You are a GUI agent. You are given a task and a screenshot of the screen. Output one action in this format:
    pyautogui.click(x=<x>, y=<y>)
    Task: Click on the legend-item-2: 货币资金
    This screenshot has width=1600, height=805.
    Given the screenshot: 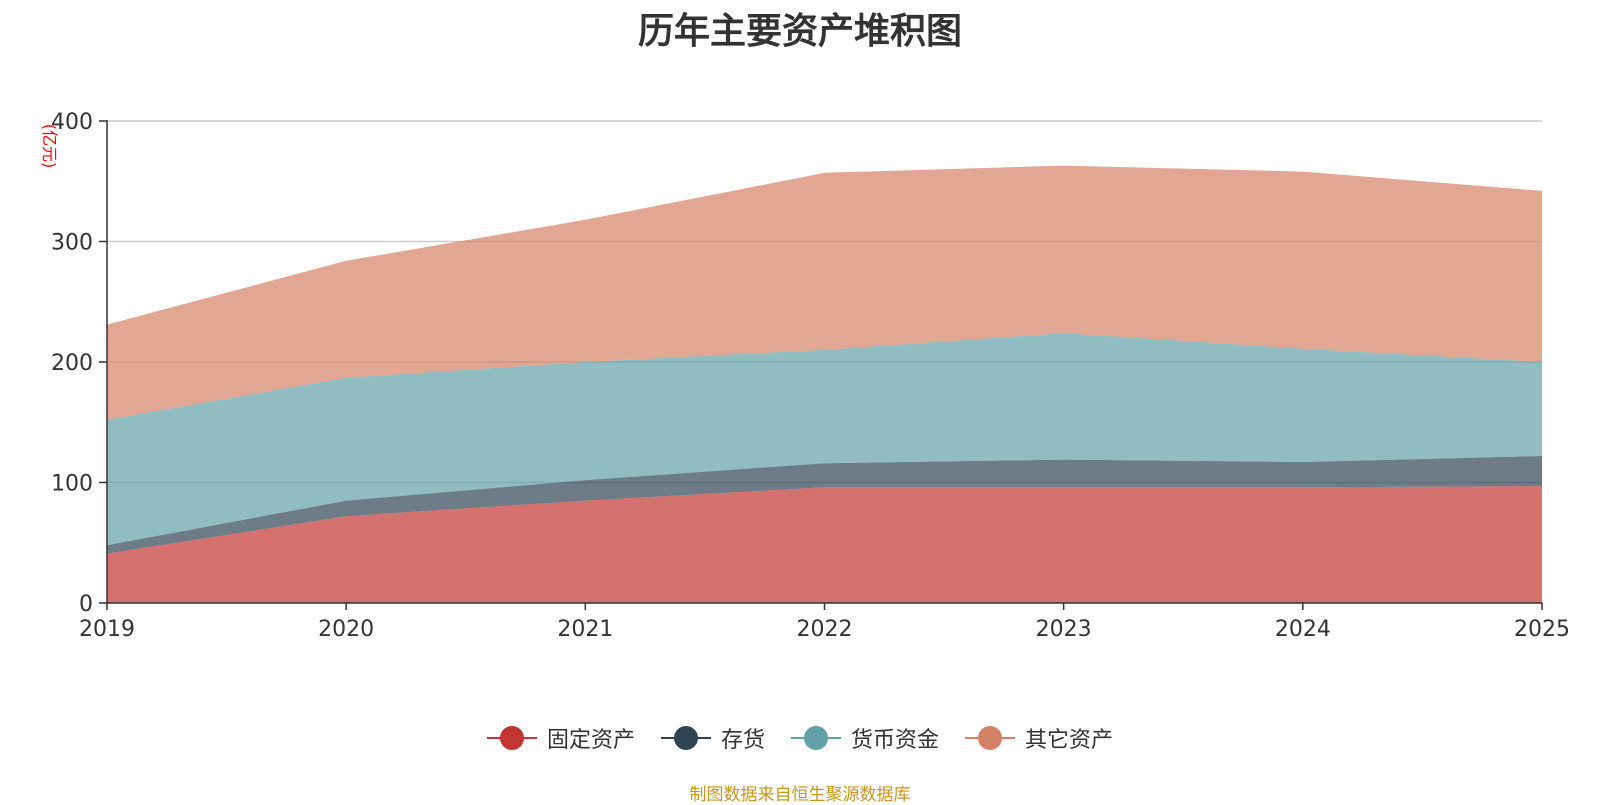 What is the action you would take?
    pyautogui.click(x=865, y=738)
    